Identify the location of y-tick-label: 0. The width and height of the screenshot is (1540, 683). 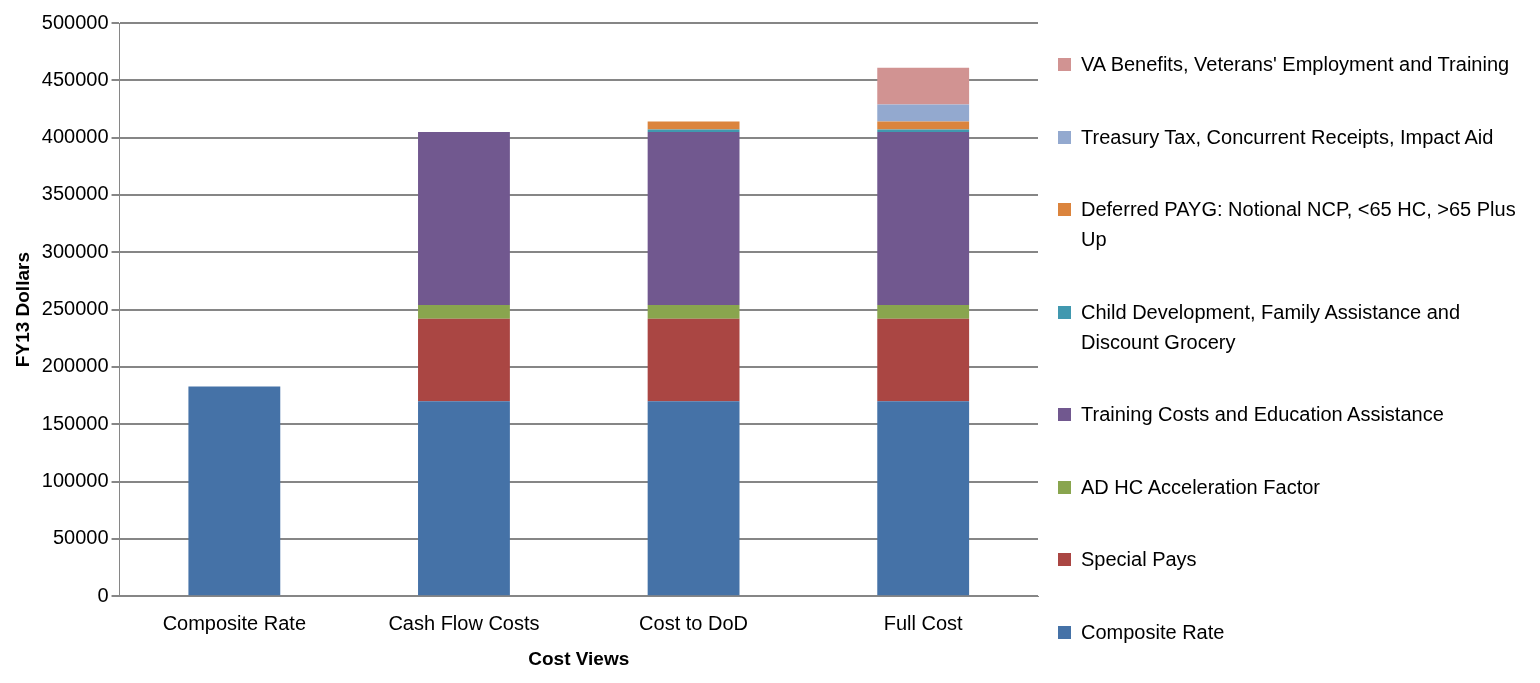
(103, 594).